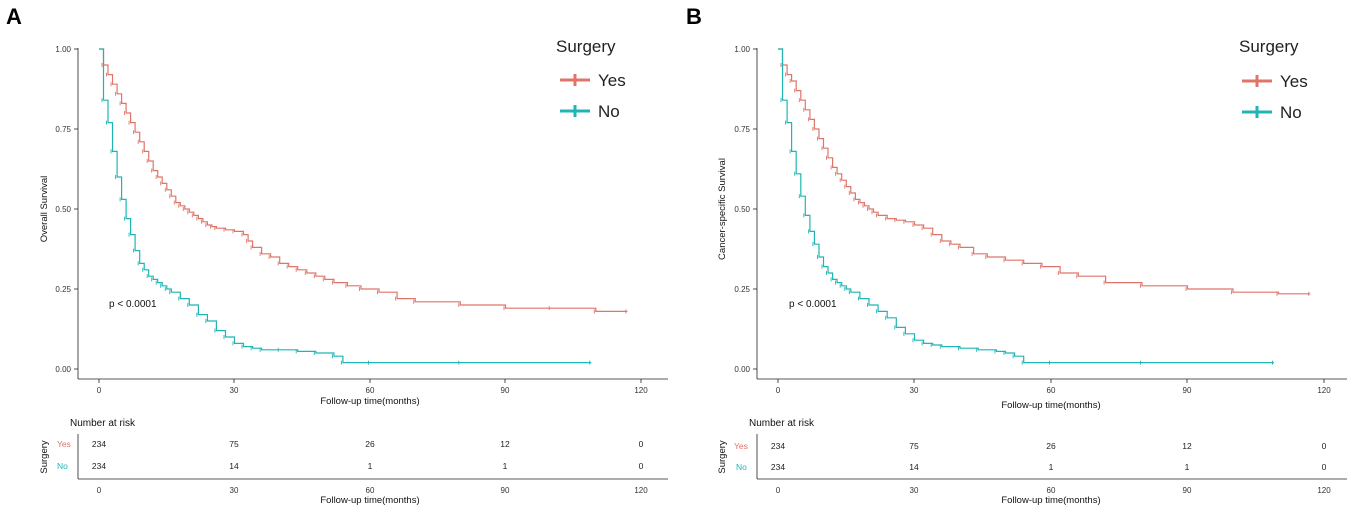 This screenshot has height=510, width=1357. Describe the element at coordinates (14, 16) in the screenshot. I see `panel-label: A` at that location.